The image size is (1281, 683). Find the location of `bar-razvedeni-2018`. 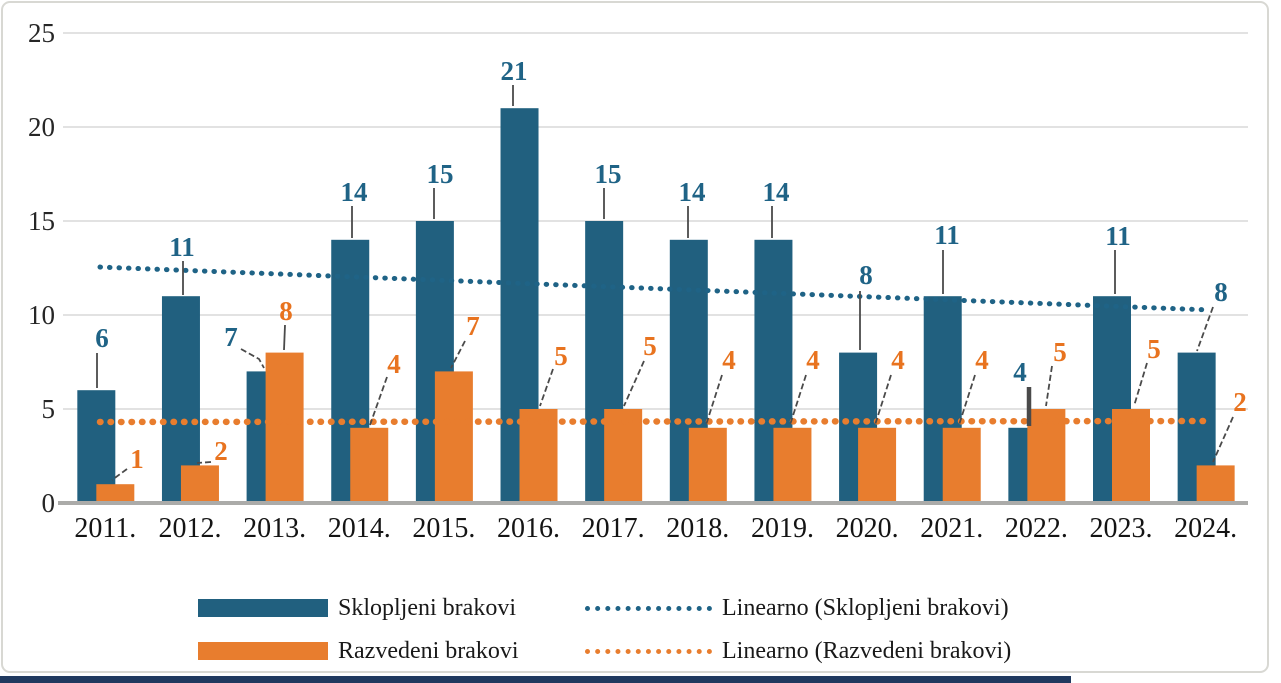

bar-razvedeni-2018 is located at coordinates (707, 465).